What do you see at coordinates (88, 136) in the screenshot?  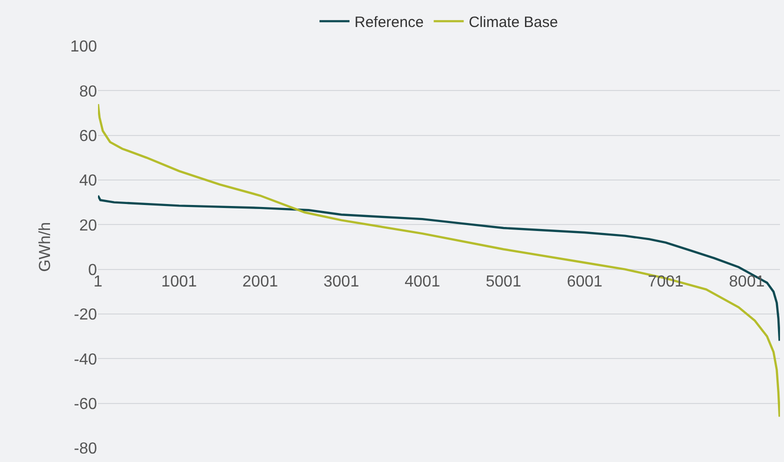 I see `y-tick-label: 60` at bounding box center [88, 136].